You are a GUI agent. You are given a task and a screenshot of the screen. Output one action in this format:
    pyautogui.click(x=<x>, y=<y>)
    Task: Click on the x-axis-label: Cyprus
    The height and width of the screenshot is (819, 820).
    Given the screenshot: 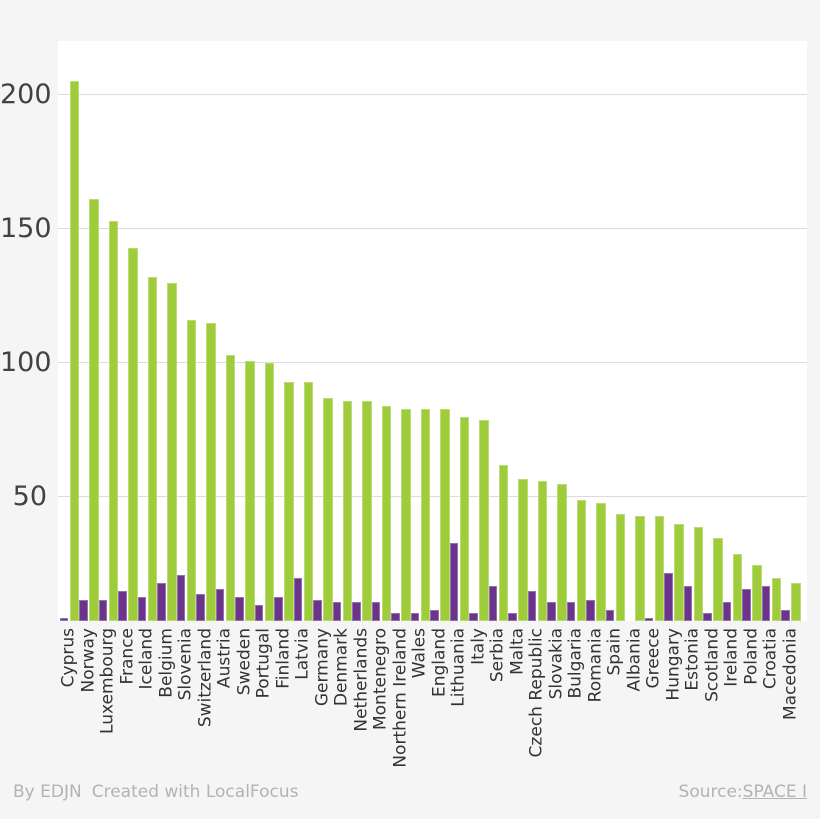 What is the action you would take?
    pyautogui.click(x=68, y=658)
    